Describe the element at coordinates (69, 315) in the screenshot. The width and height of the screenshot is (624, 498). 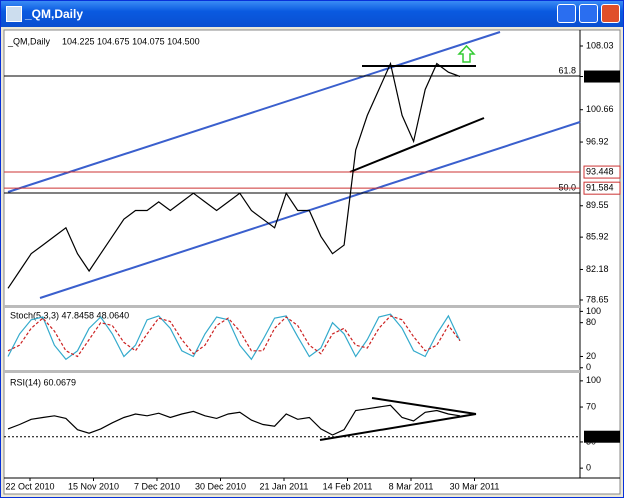
I see `stoch-title: Stoch(5,3,3) 47.8458 48.0640` at that location.